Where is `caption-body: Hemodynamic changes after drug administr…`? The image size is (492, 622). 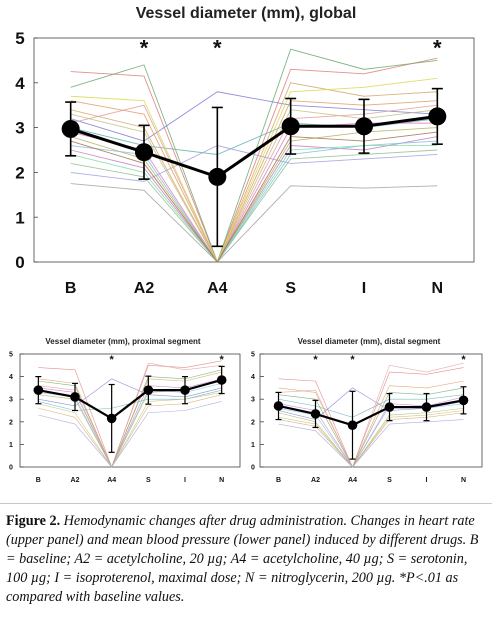
caption-body: Hemodynamic changes after drug administr… is located at coordinates (242, 559).